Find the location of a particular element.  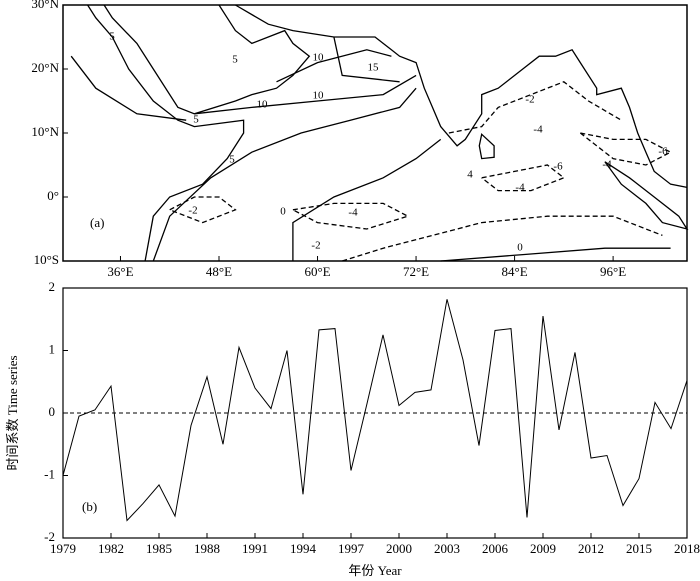

x-tick-label: 60°E is located at coordinates (317, 271).